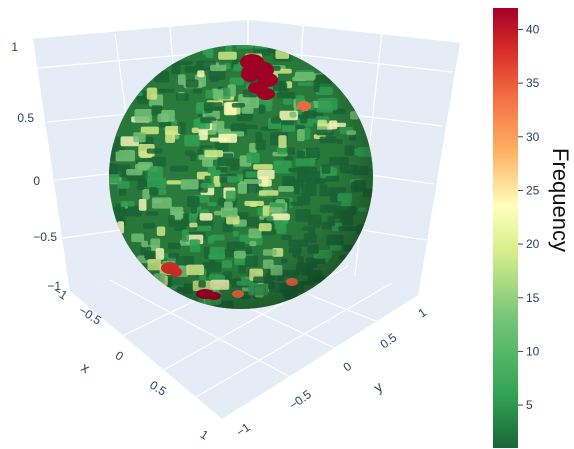 The image size is (574, 449). Describe the element at coordinates (533, 351) in the screenshot. I see `colorbar-tick-label: 10` at that location.